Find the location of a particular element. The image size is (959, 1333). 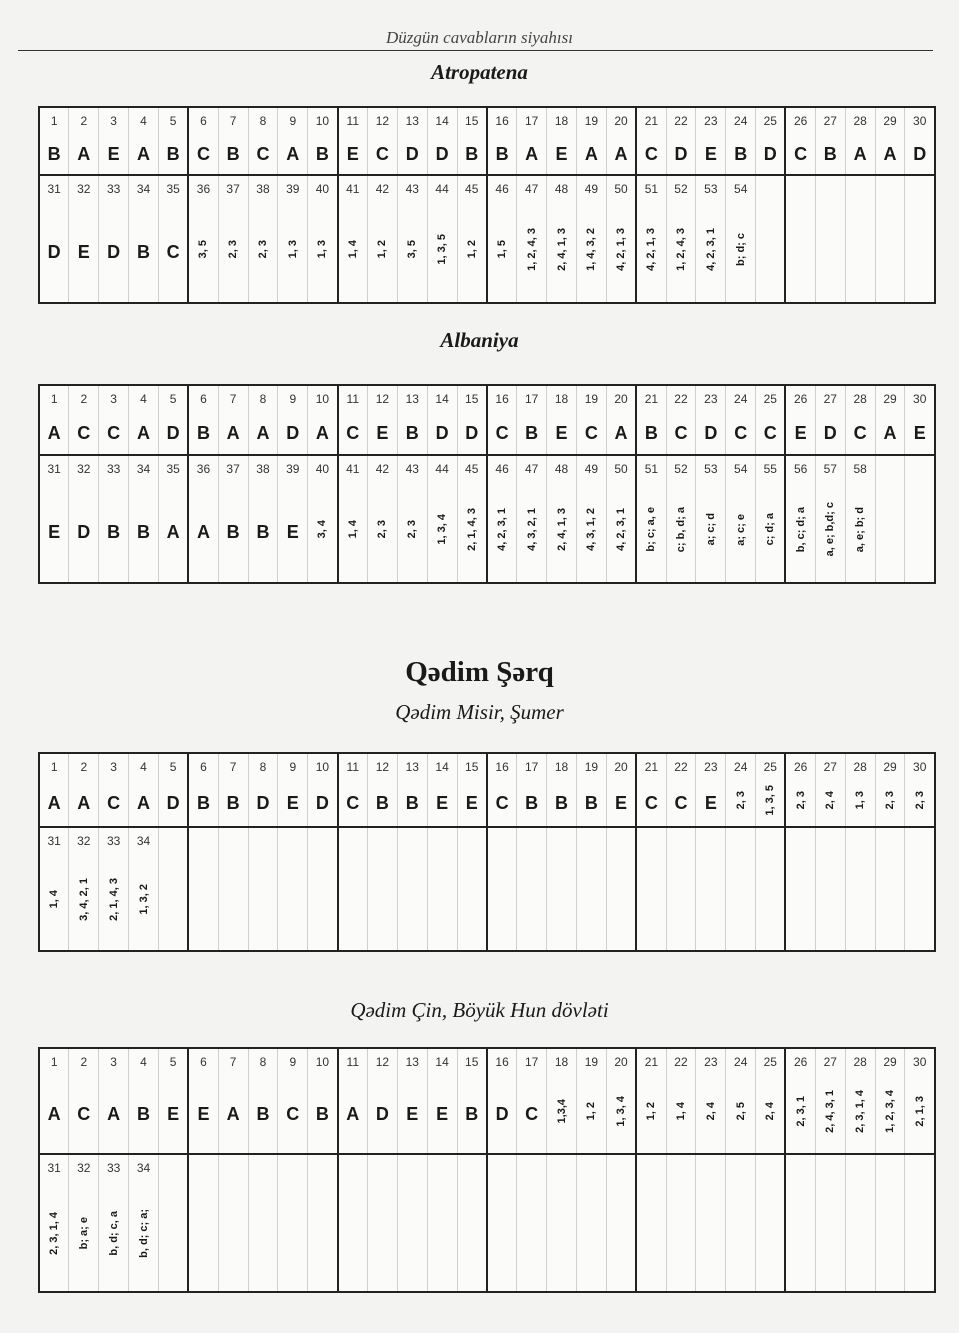

question-number: 35 is located at coordinates (173, 468).